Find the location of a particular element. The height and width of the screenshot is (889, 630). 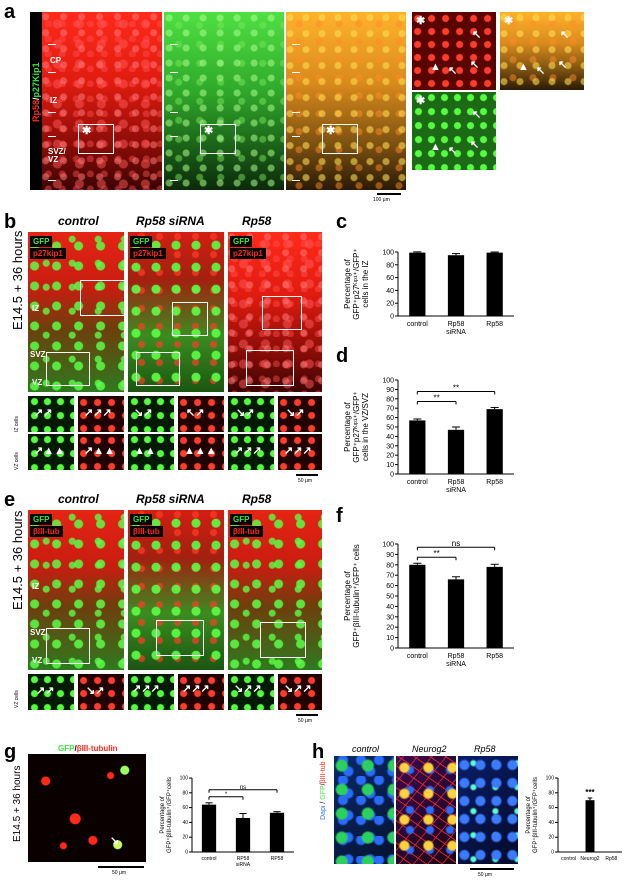

channel-btub: βIII-tub is located at coordinates (246, 531).